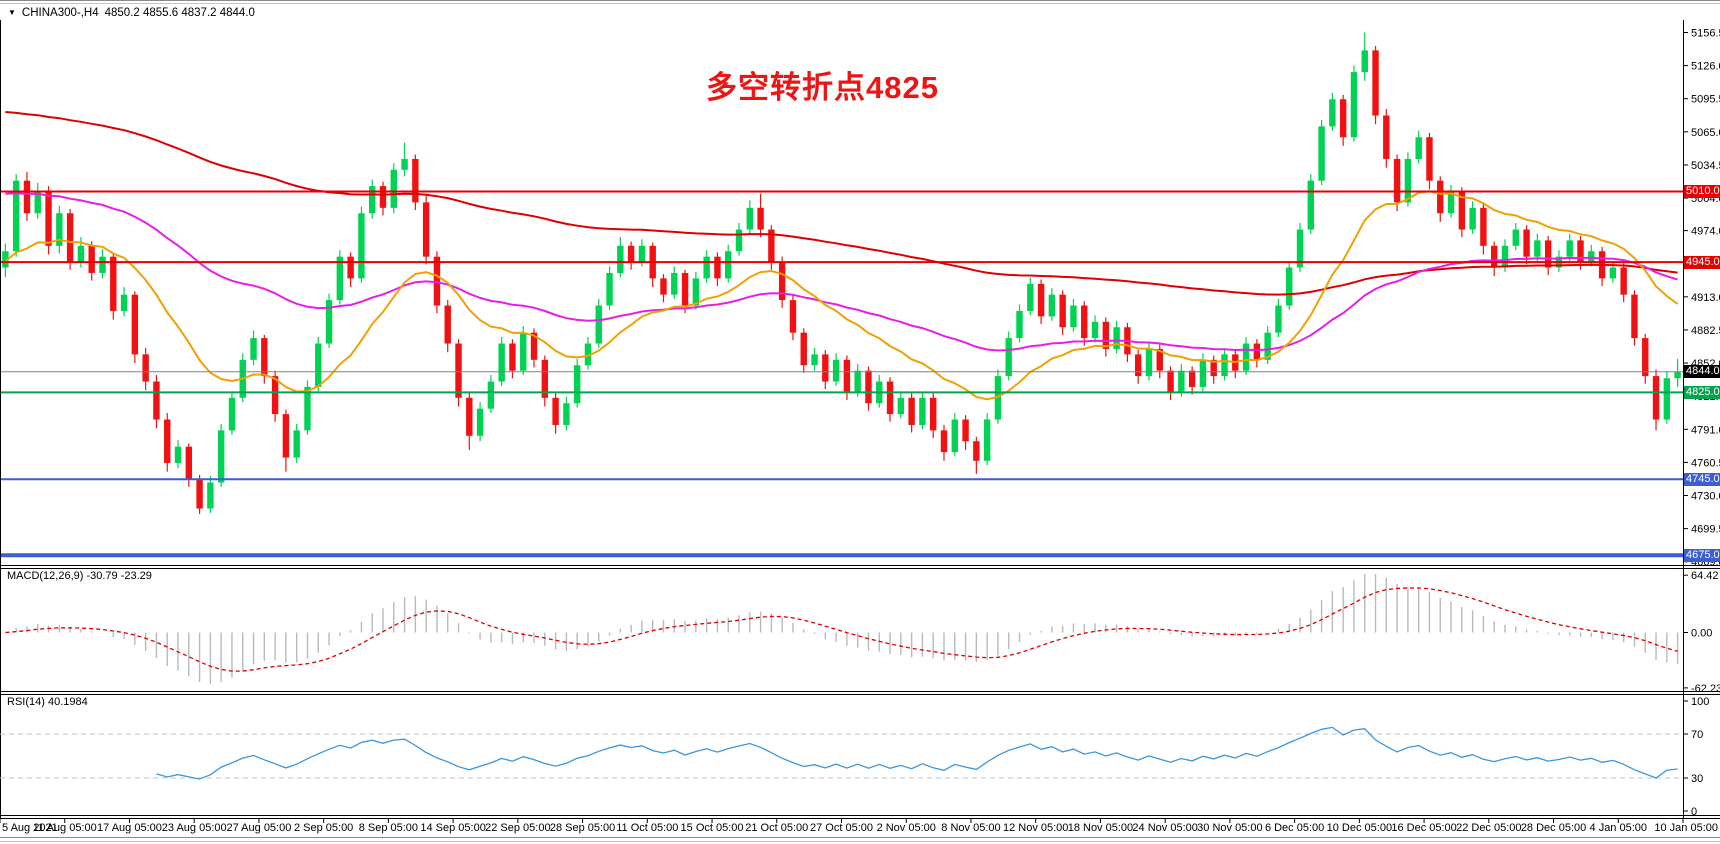 This screenshot has width=1720, height=844. Describe the element at coordinates (1686, 828) in the screenshot. I see `svg-text: 10 Jan 05:00` at that location.